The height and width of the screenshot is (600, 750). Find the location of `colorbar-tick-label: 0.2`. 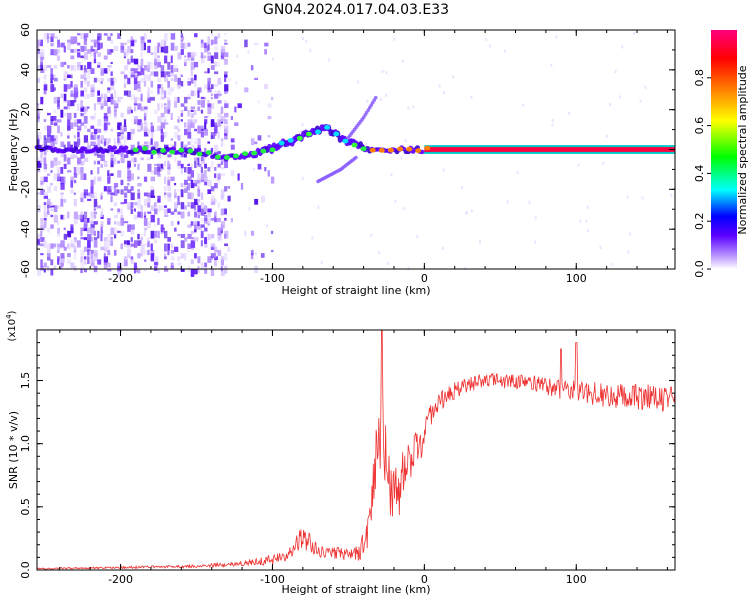

colorbar-tick-label: 0.2 is located at coordinates (699, 221).